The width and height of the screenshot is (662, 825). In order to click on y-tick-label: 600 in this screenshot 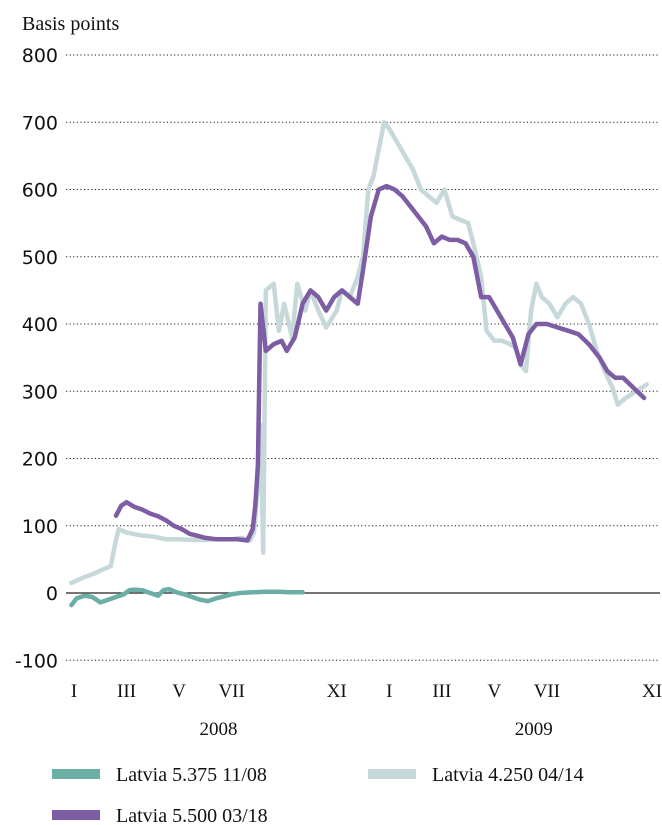, I will do `click(40, 191)`.